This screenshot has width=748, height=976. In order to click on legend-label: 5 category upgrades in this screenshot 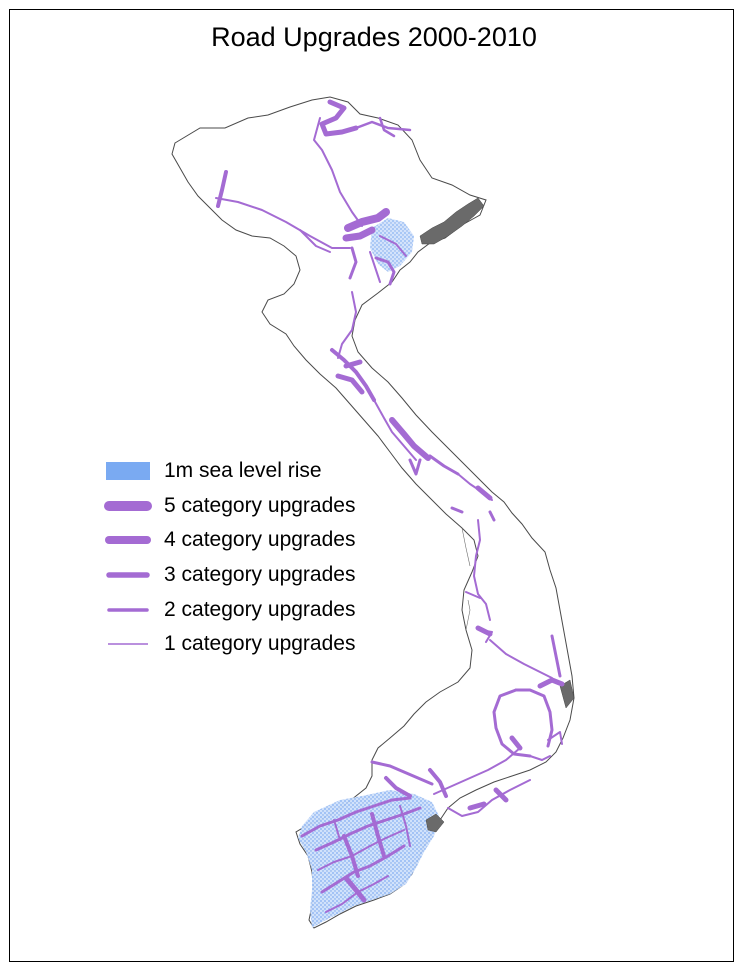, I will do `click(260, 505)`.